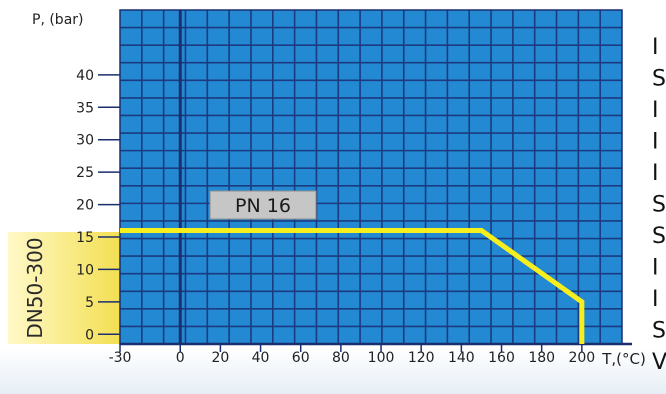  I want to click on y-tick-label: 0, so click(89, 335).